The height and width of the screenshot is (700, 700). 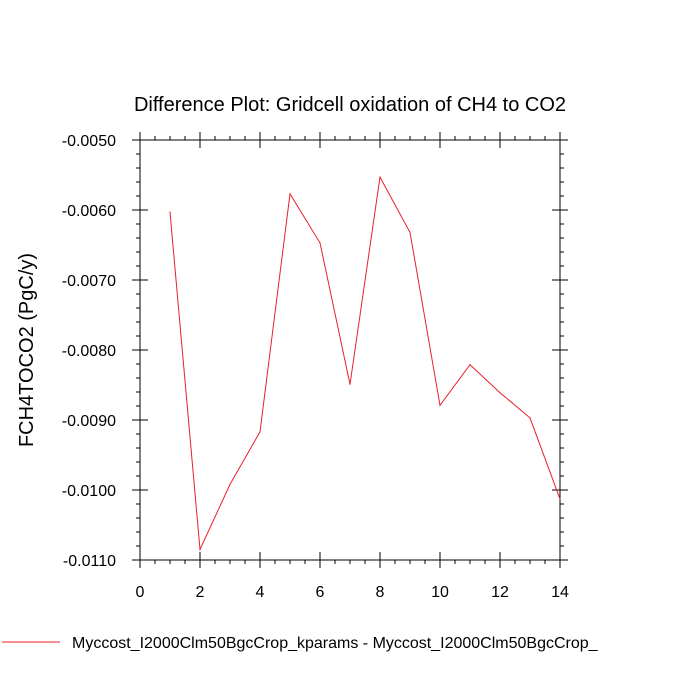 What do you see at coordinates (89, 211) in the screenshot?
I see `y-tick-label: -0.0060` at bounding box center [89, 211].